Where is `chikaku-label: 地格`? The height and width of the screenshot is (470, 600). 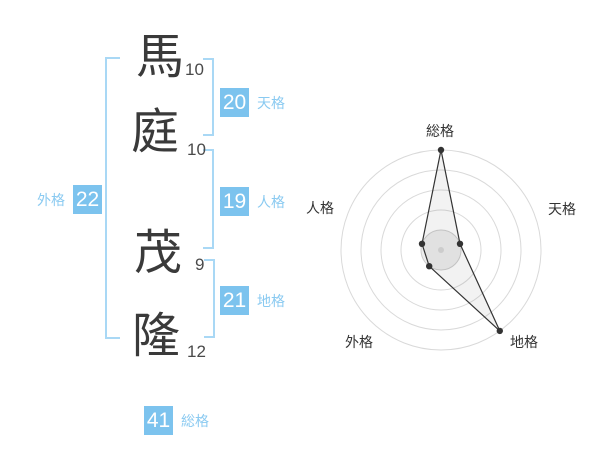
chikaku-label: 地格 is located at coordinates (271, 300).